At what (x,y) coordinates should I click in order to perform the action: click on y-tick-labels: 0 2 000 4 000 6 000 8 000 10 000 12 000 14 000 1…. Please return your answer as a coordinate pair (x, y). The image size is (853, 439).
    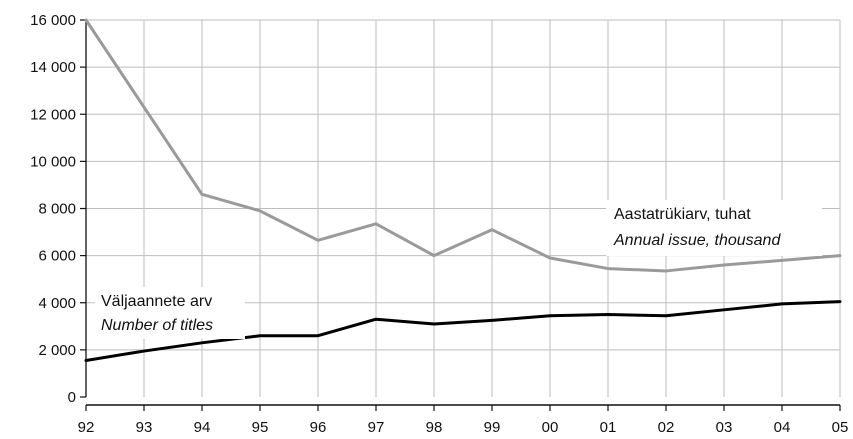
    Looking at the image, I should click on (53, 209).